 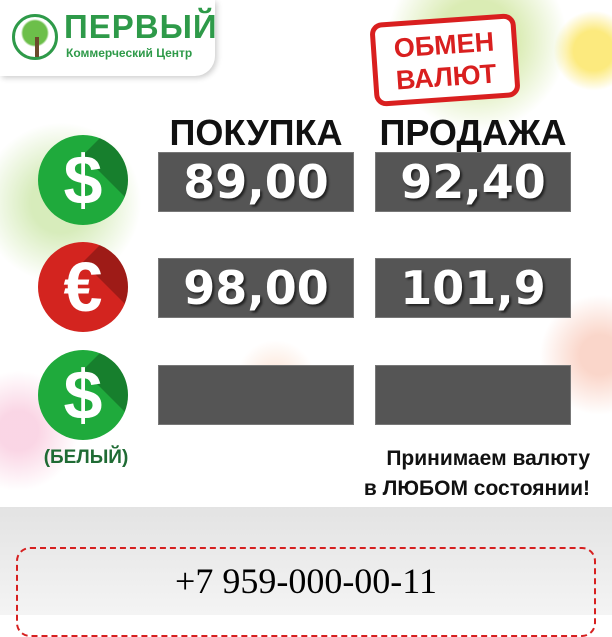 I want to click on tagline: Принимаем валюту в ЛЮБОМ состоянии!, so click(x=477, y=474).